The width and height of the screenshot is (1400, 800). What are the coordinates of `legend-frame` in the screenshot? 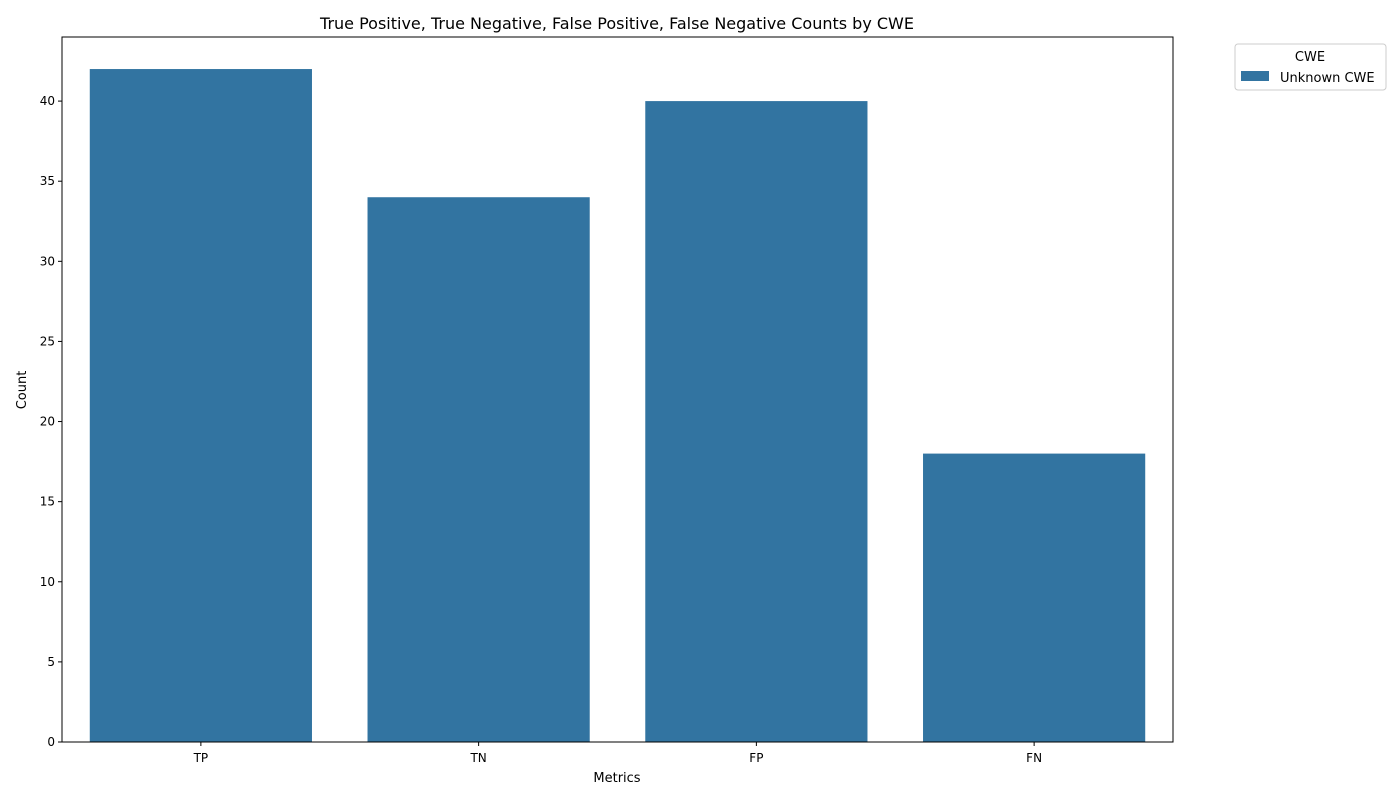 It's located at (1310, 67).